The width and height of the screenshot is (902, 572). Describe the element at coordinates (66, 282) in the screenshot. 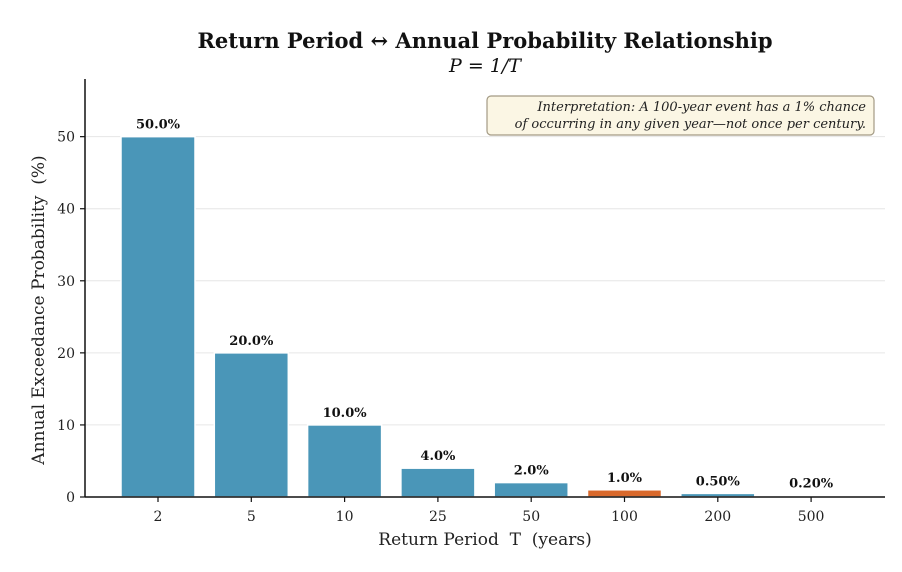

I see `y-tick-label: 30` at that location.